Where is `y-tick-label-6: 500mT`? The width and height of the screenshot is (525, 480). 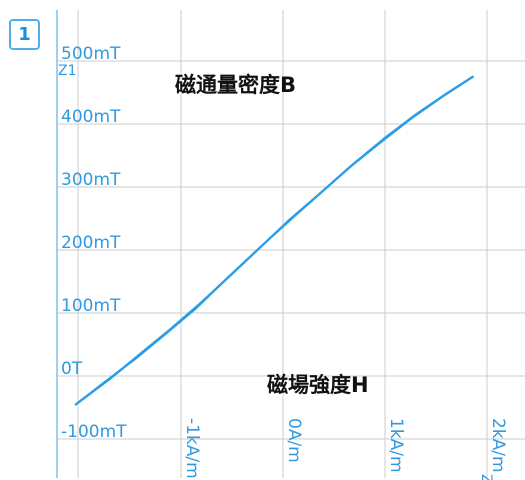 y-tick-label-6: 500mT is located at coordinates (91, 54).